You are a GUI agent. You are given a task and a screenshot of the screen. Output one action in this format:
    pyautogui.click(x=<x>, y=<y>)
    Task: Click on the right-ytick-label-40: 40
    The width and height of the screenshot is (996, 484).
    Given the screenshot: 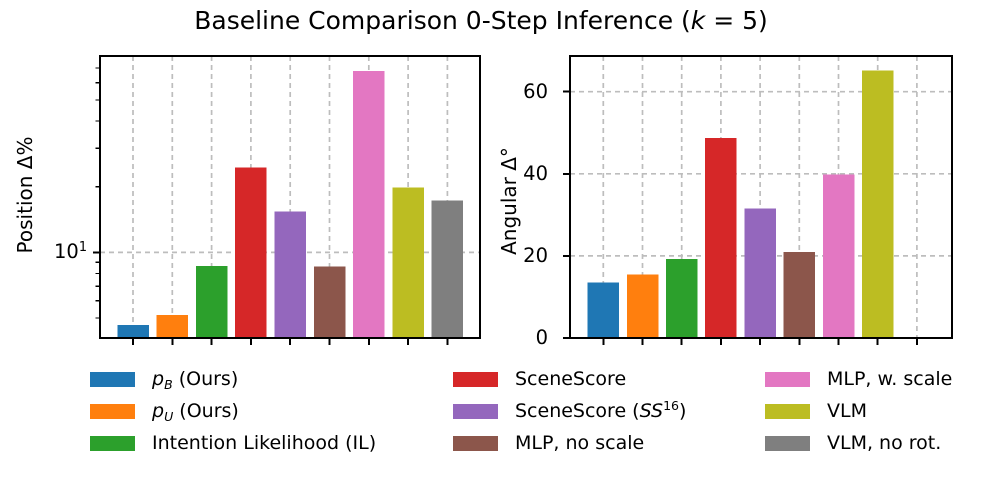 What is the action you would take?
    pyautogui.click(x=513, y=174)
    